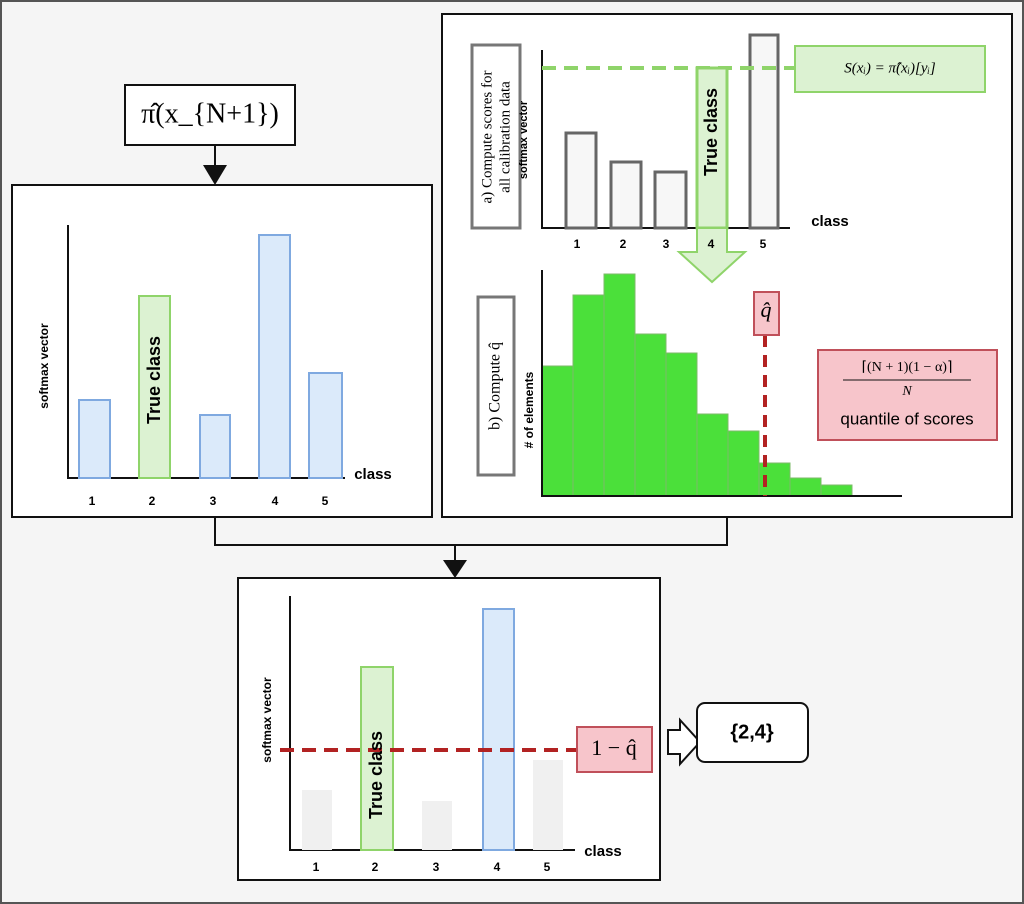  I want to click on step-a-box, so click(496, 136).